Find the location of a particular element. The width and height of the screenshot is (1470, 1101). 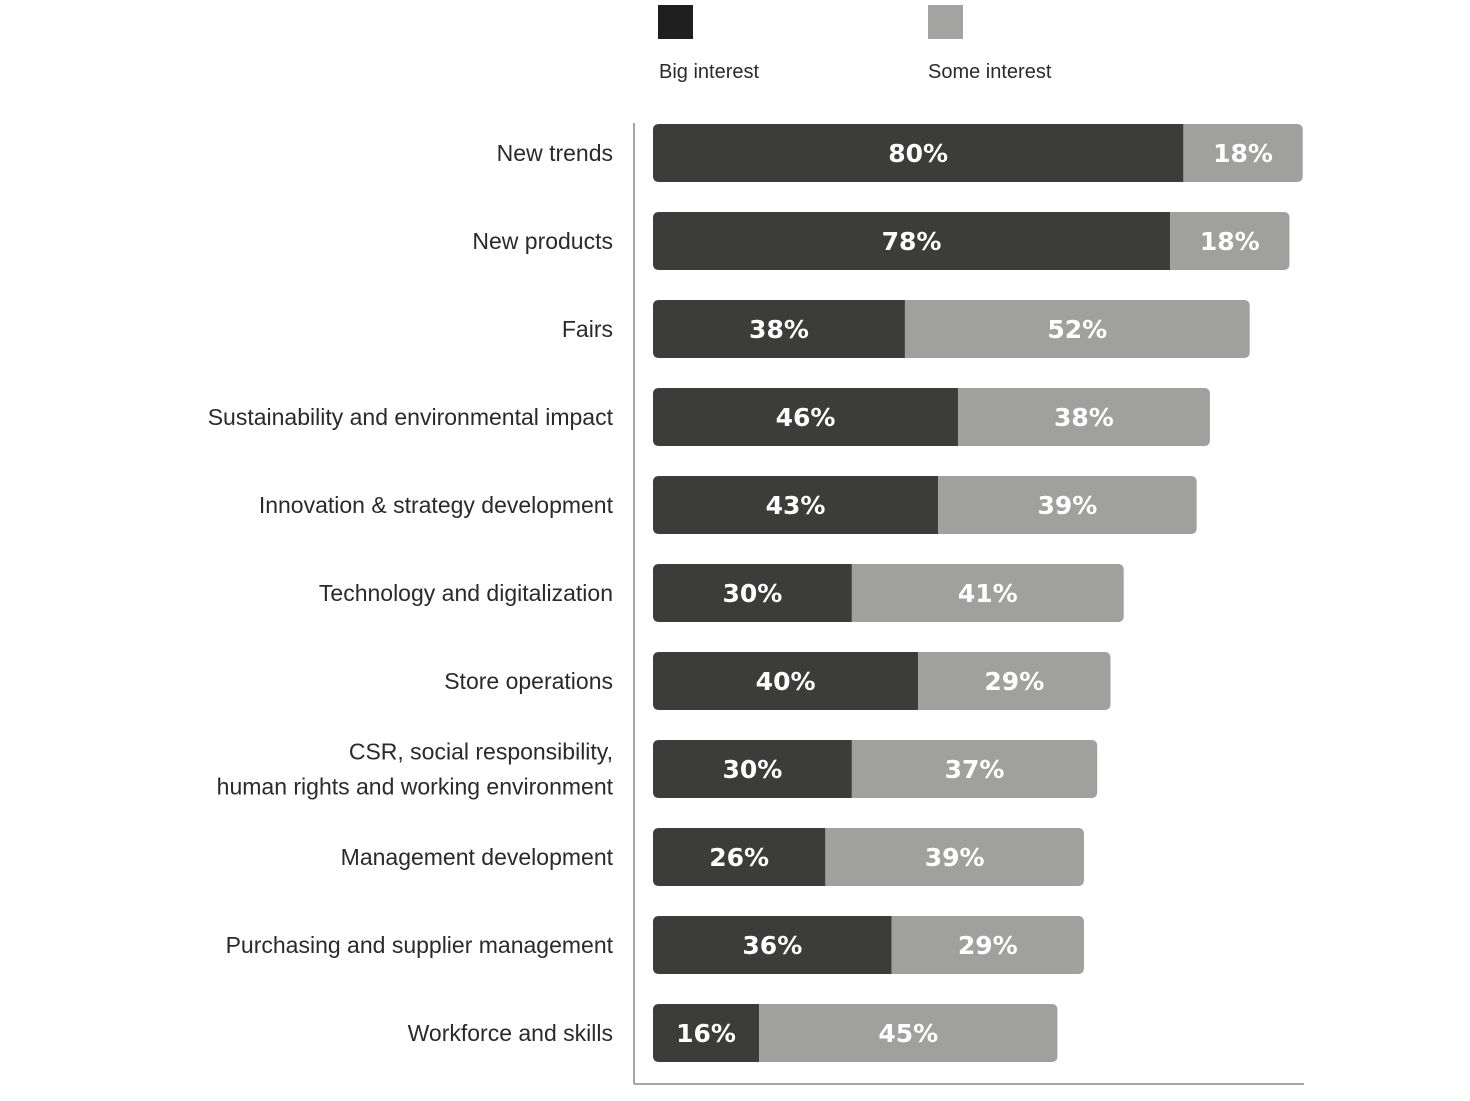

bar-segment-big-interest-management-development is located at coordinates (739, 857).